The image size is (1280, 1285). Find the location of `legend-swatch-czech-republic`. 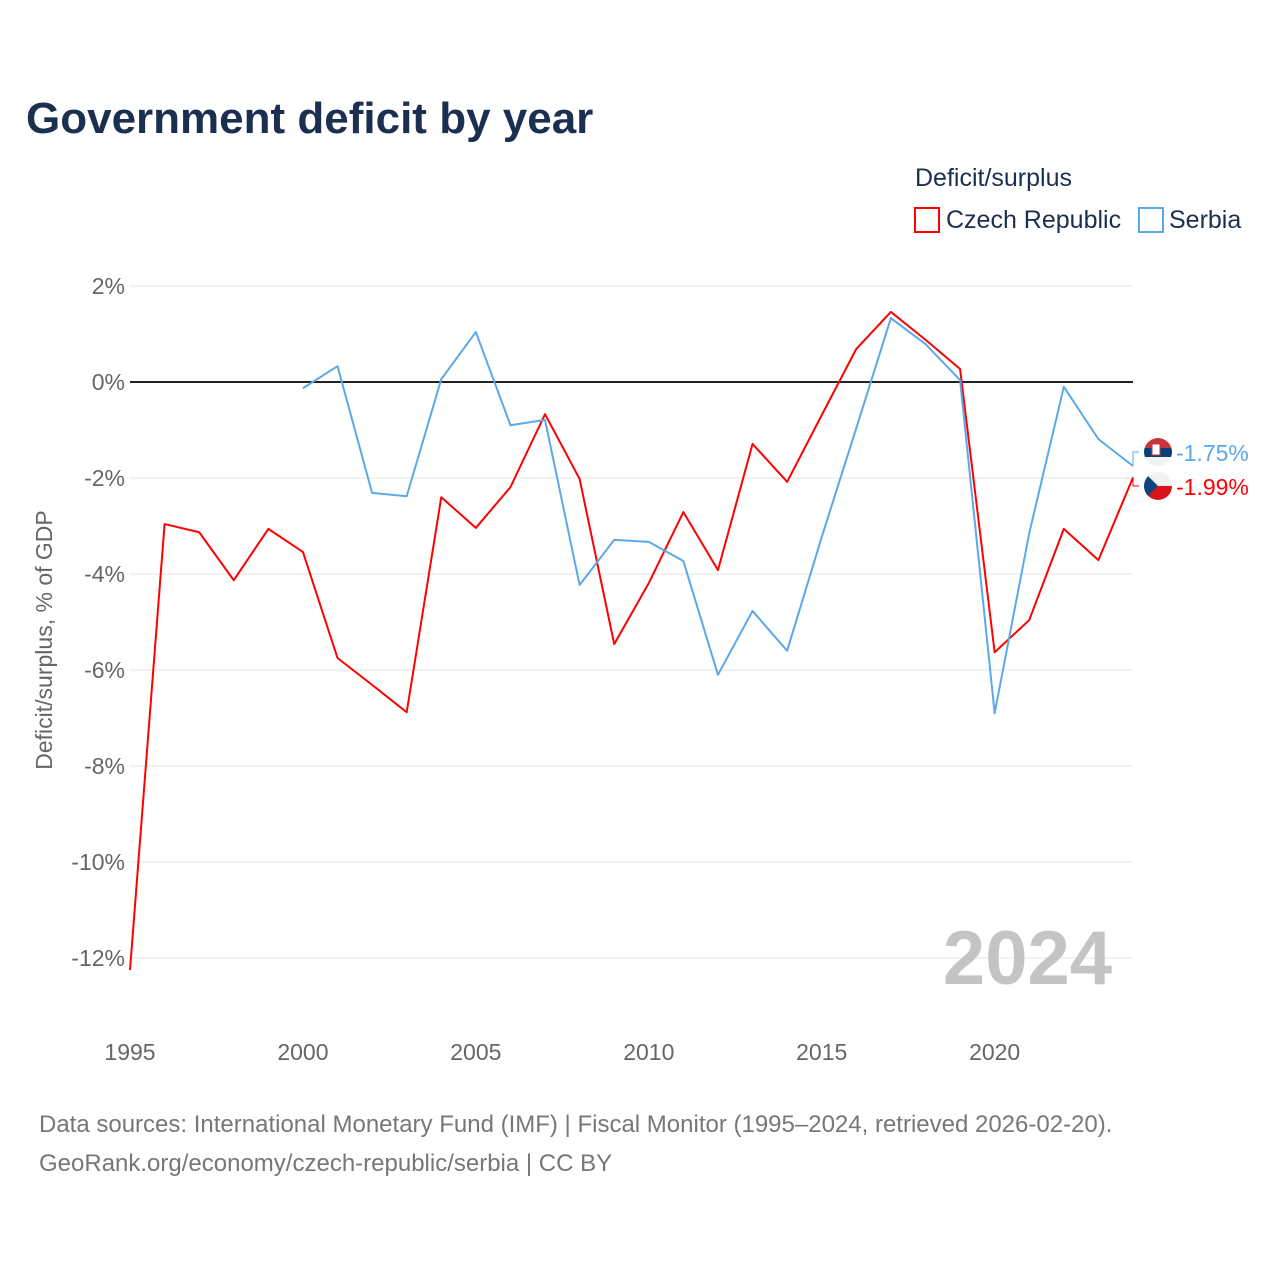

legend-swatch-czech-republic is located at coordinates (927, 220).